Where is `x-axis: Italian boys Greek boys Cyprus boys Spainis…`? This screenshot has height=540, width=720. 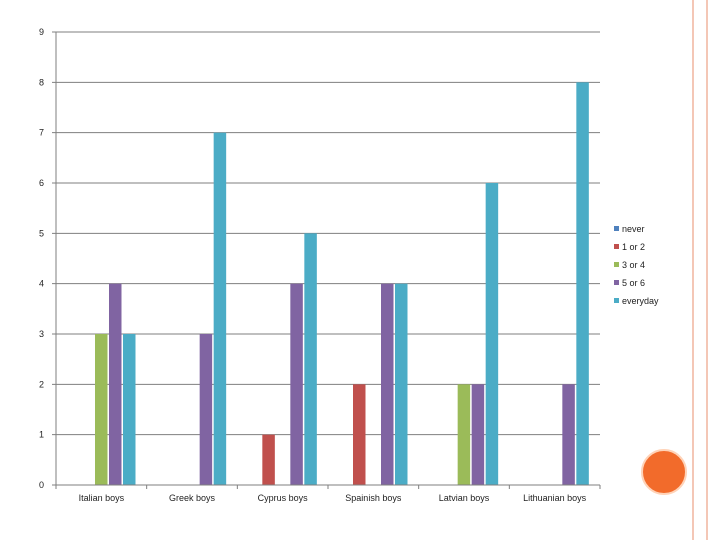 x-axis: Italian boys Greek boys Cyprus boys Spainis… is located at coordinates (328, 493).